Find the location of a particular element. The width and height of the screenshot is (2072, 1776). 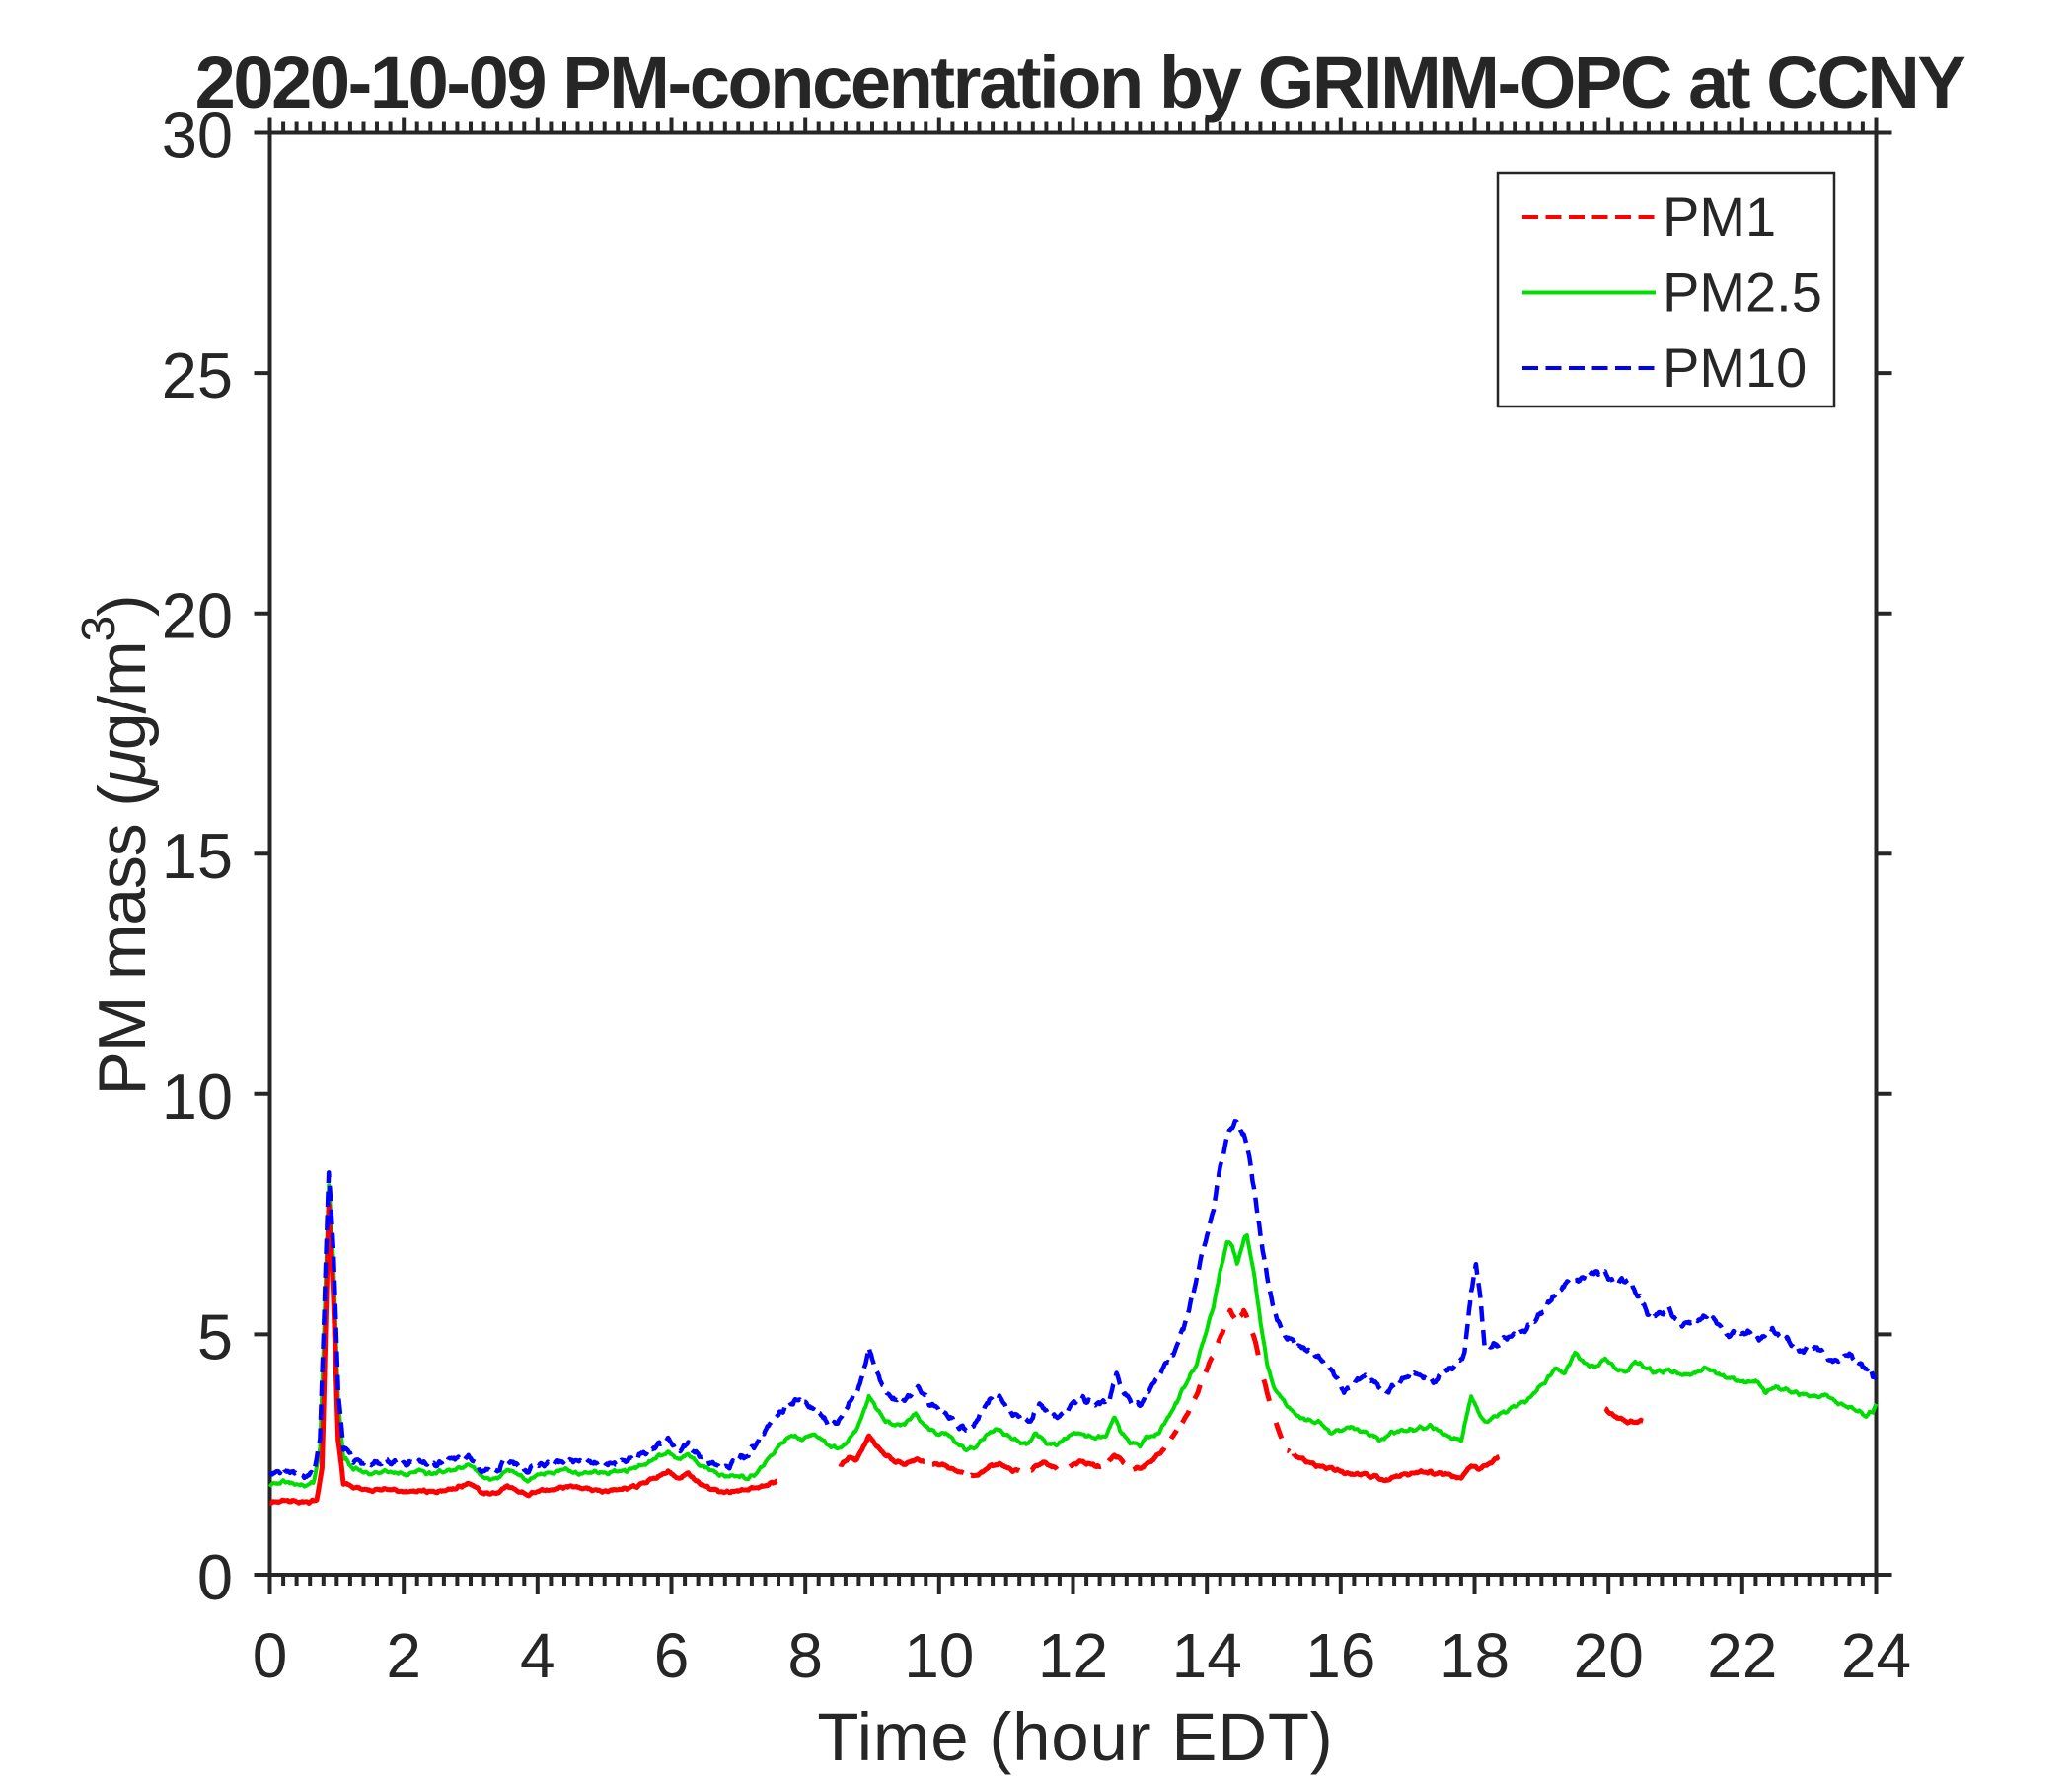

svg-text: PM mass (μg/m3) is located at coordinates (117, 846).